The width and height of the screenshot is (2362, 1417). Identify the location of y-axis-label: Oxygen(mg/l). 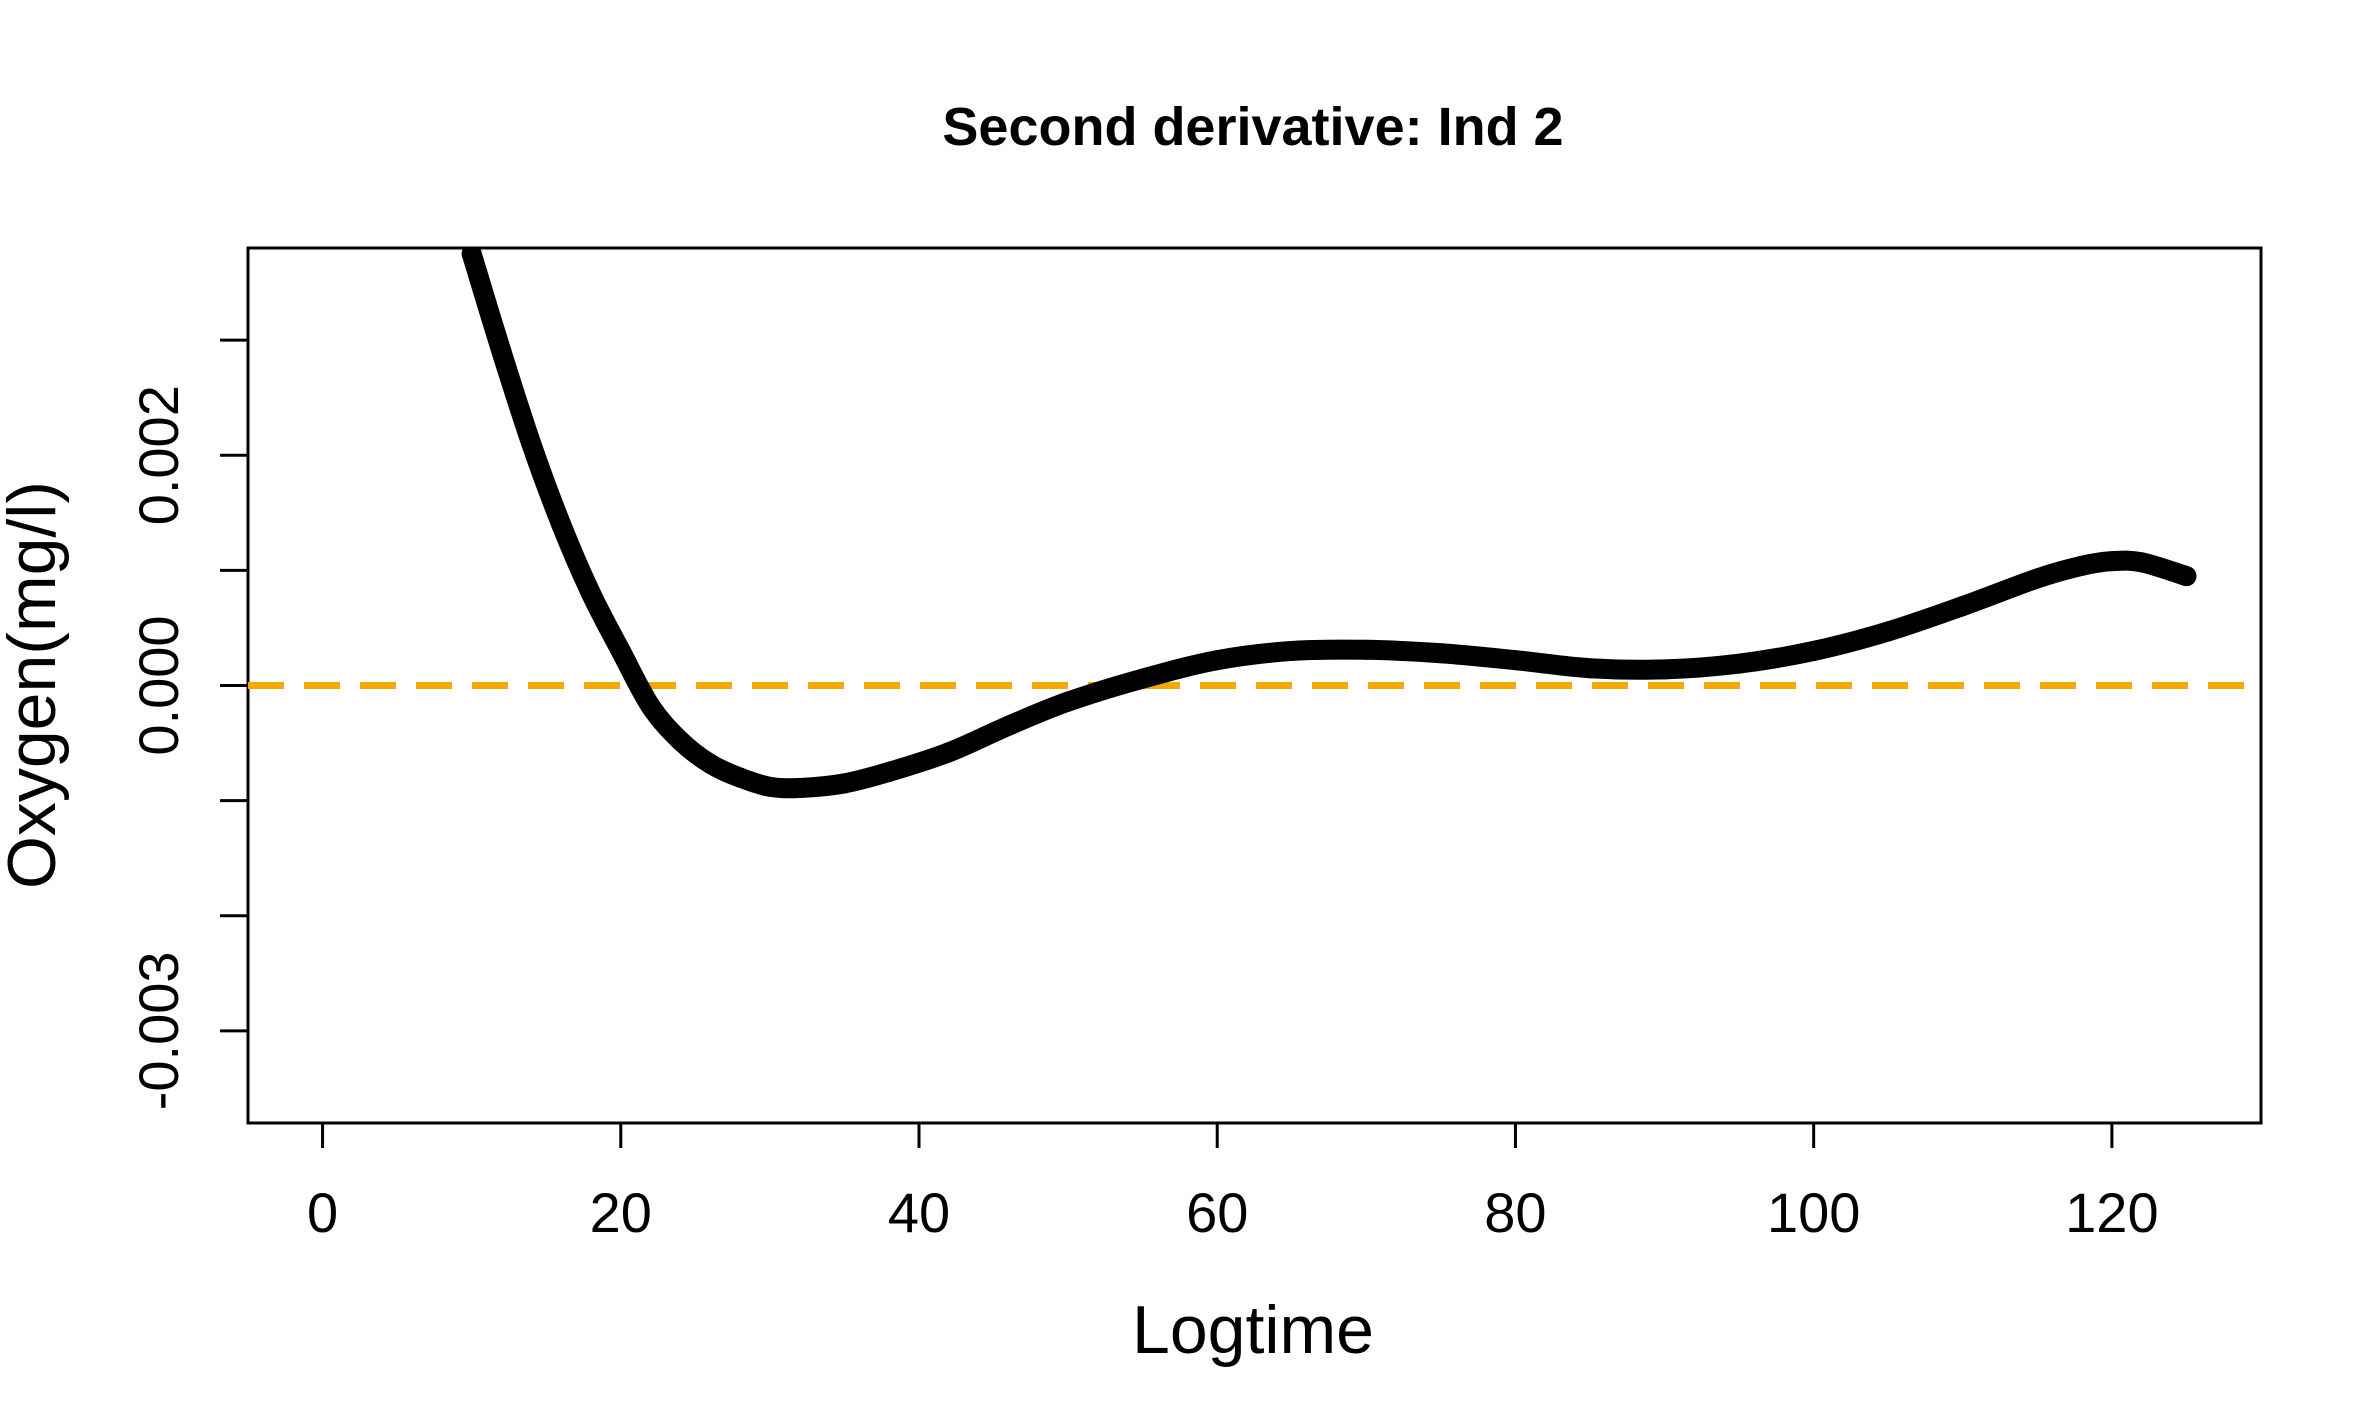
(35, 685).